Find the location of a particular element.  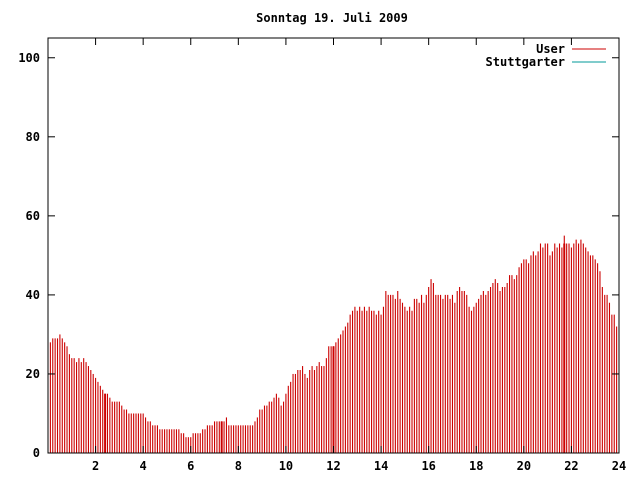

x-tick-label: 22 is located at coordinates (571, 466).